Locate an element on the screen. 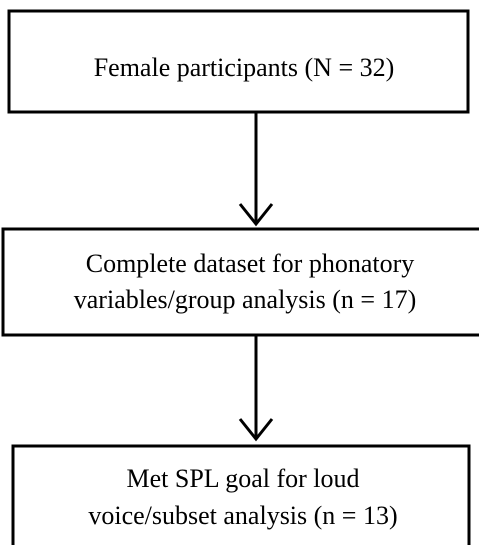  node-label: Met SPL goal for loud is located at coordinates (242, 478).